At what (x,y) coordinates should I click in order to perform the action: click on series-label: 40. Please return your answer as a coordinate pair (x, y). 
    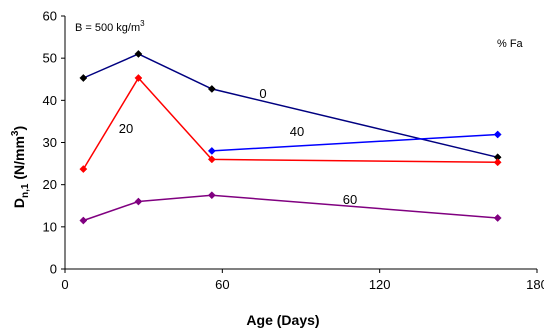
    Looking at the image, I should click on (297, 131).